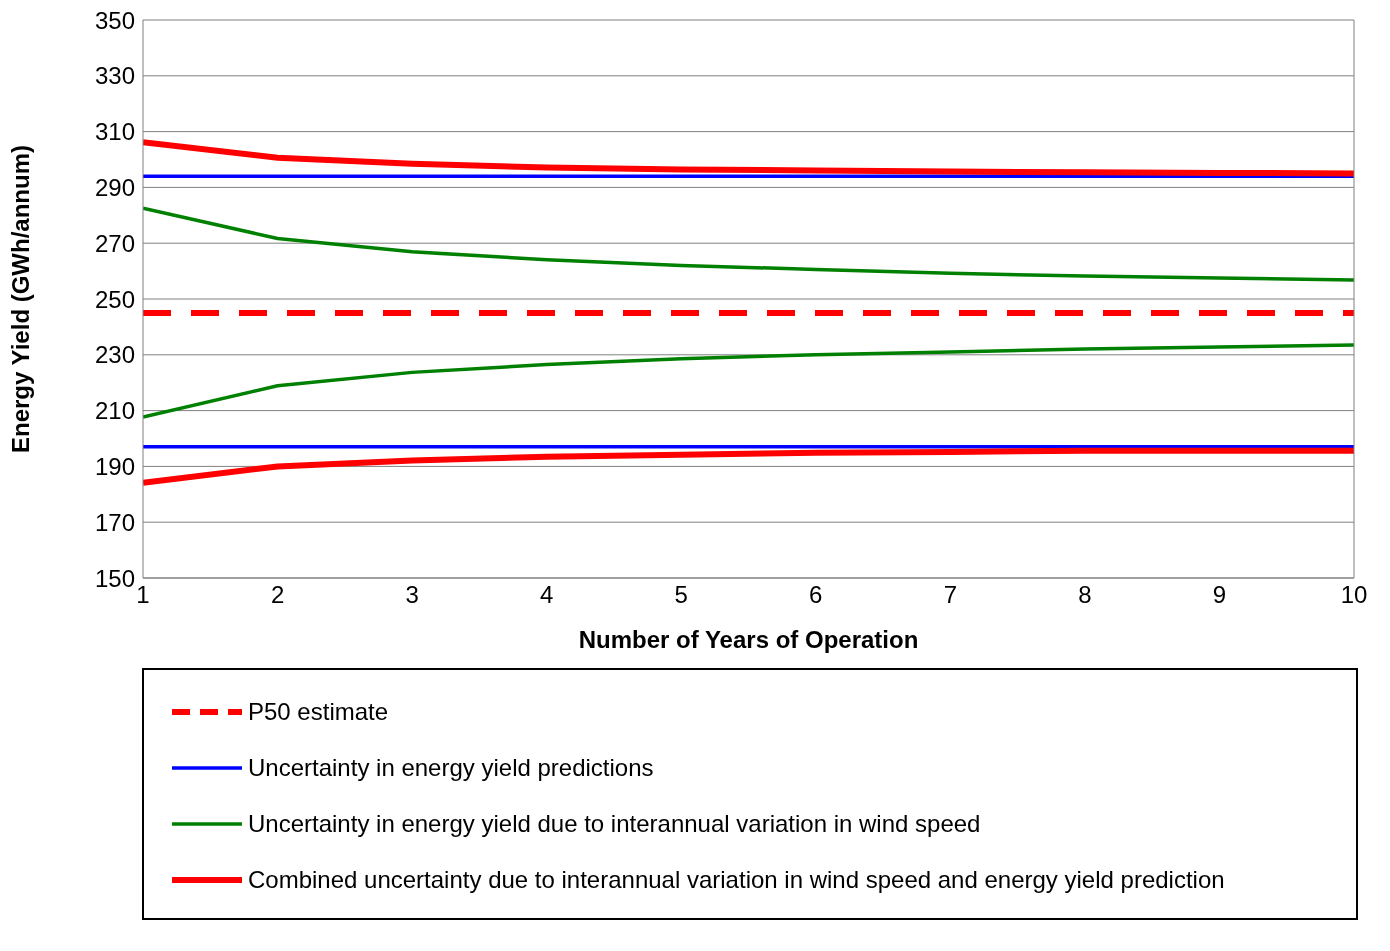  What do you see at coordinates (114, 578) in the screenshot?
I see `y-tick-label: 150` at bounding box center [114, 578].